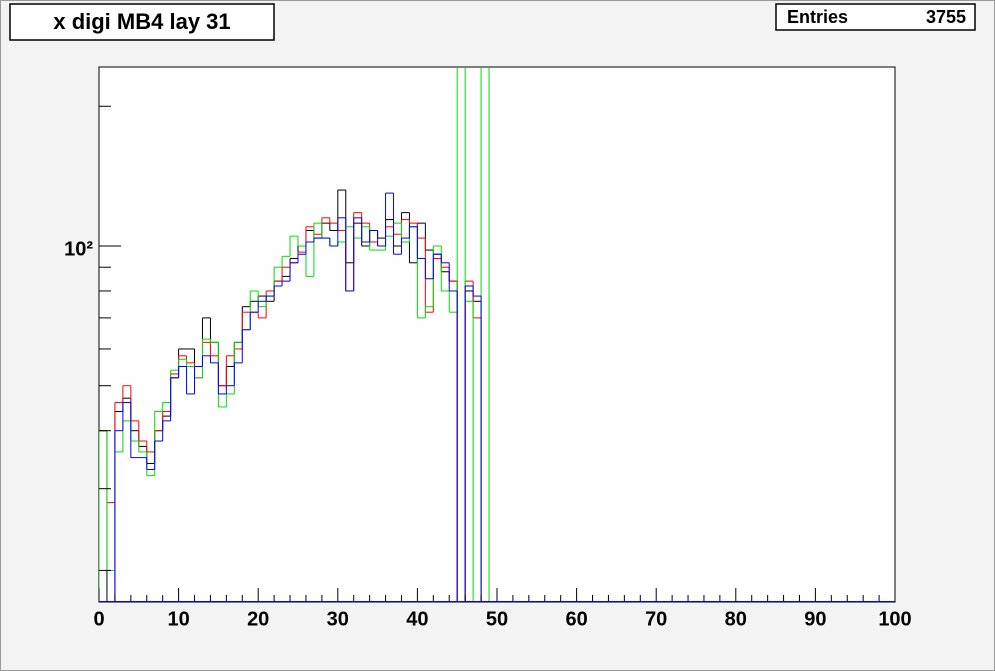 The width and height of the screenshot is (995, 671). Describe the element at coordinates (875, 17) in the screenshot. I see `stats-box` at that location.